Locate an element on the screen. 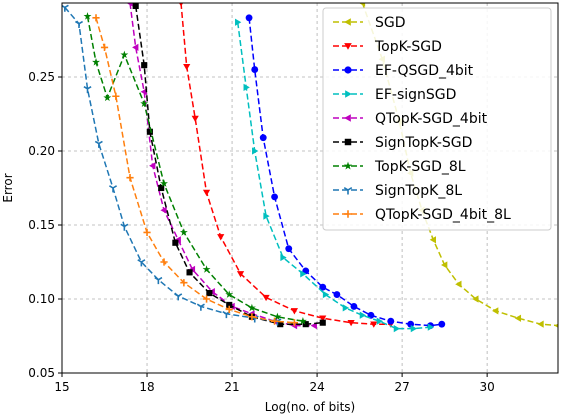  legend-label: SignTopK_8L is located at coordinates (418, 191).